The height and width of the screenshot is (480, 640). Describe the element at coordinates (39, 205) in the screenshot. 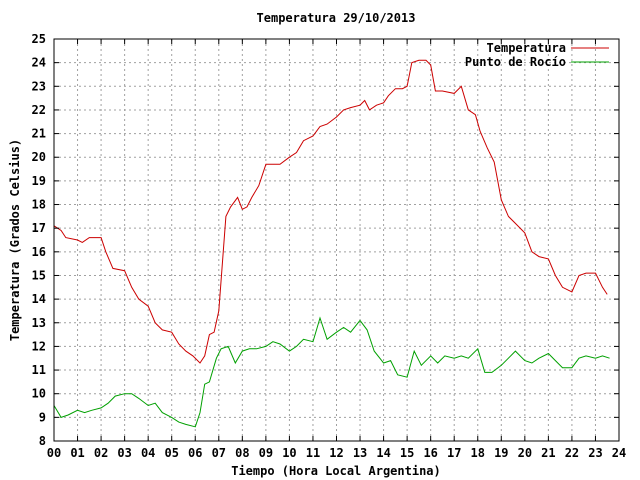

I see `y-tick-label: 18` at that location.